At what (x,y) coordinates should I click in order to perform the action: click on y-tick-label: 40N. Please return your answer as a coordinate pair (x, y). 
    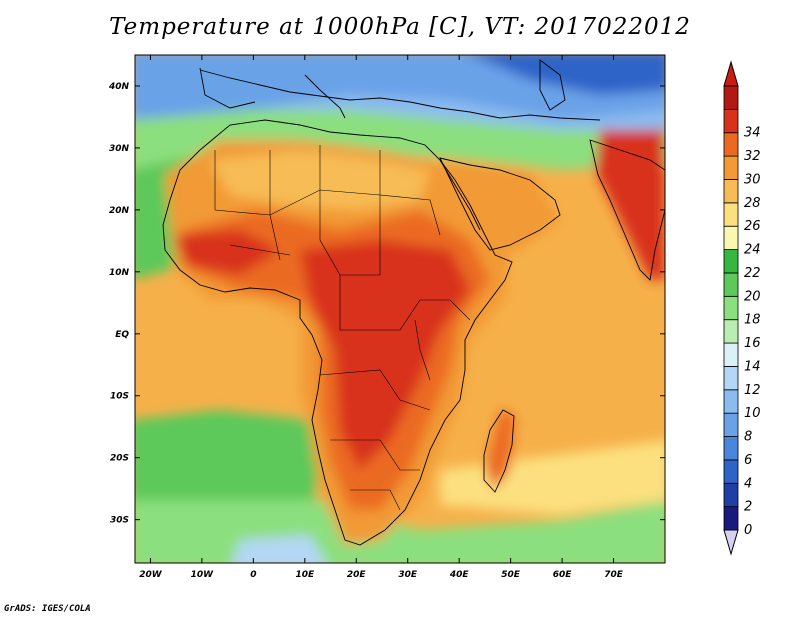
    Looking at the image, I should click on (119, 87).